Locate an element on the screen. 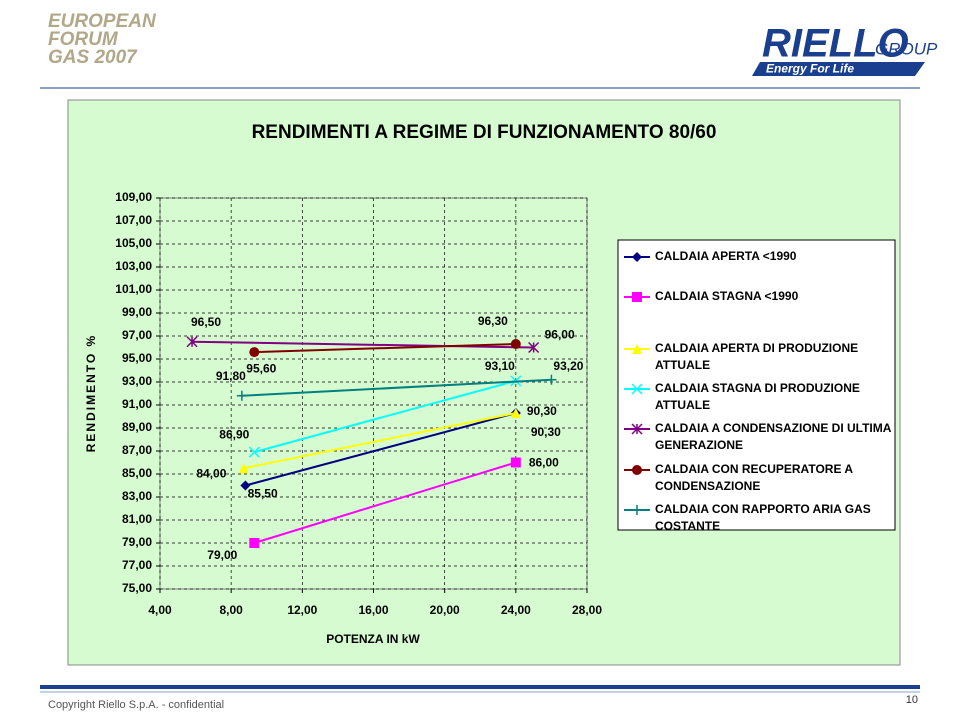  legend-label: CALDAIA APERTA DI PRODUZIONE ATTUALE is located at coordinates (757, 356).